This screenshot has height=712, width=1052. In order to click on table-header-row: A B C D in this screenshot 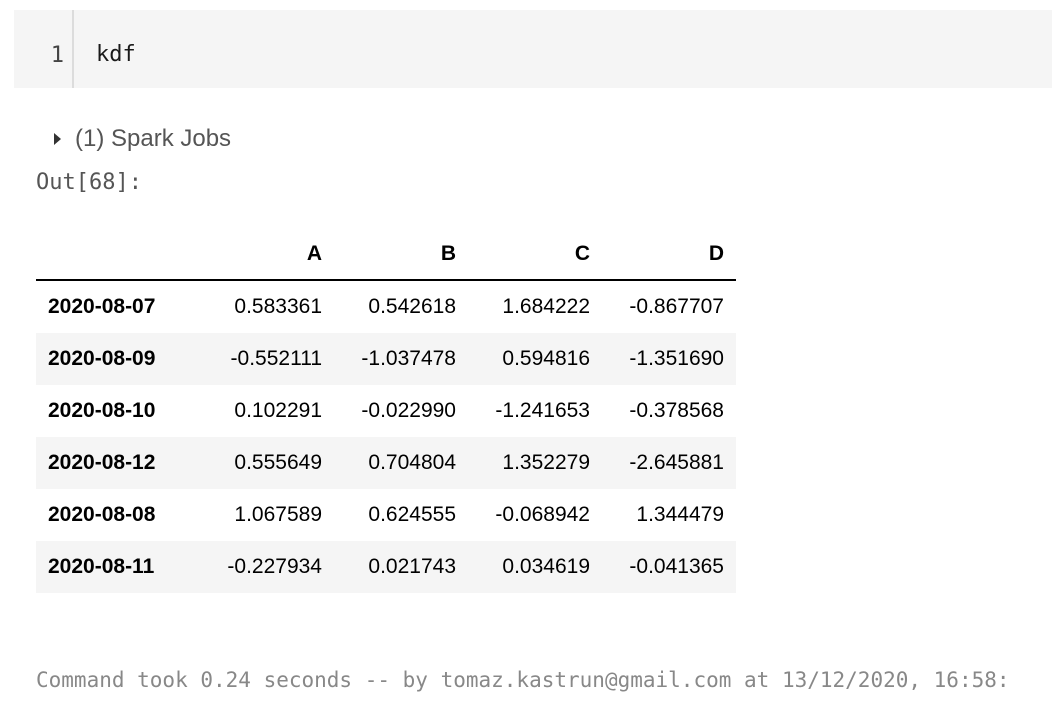, I will do `click(386, 254)`.